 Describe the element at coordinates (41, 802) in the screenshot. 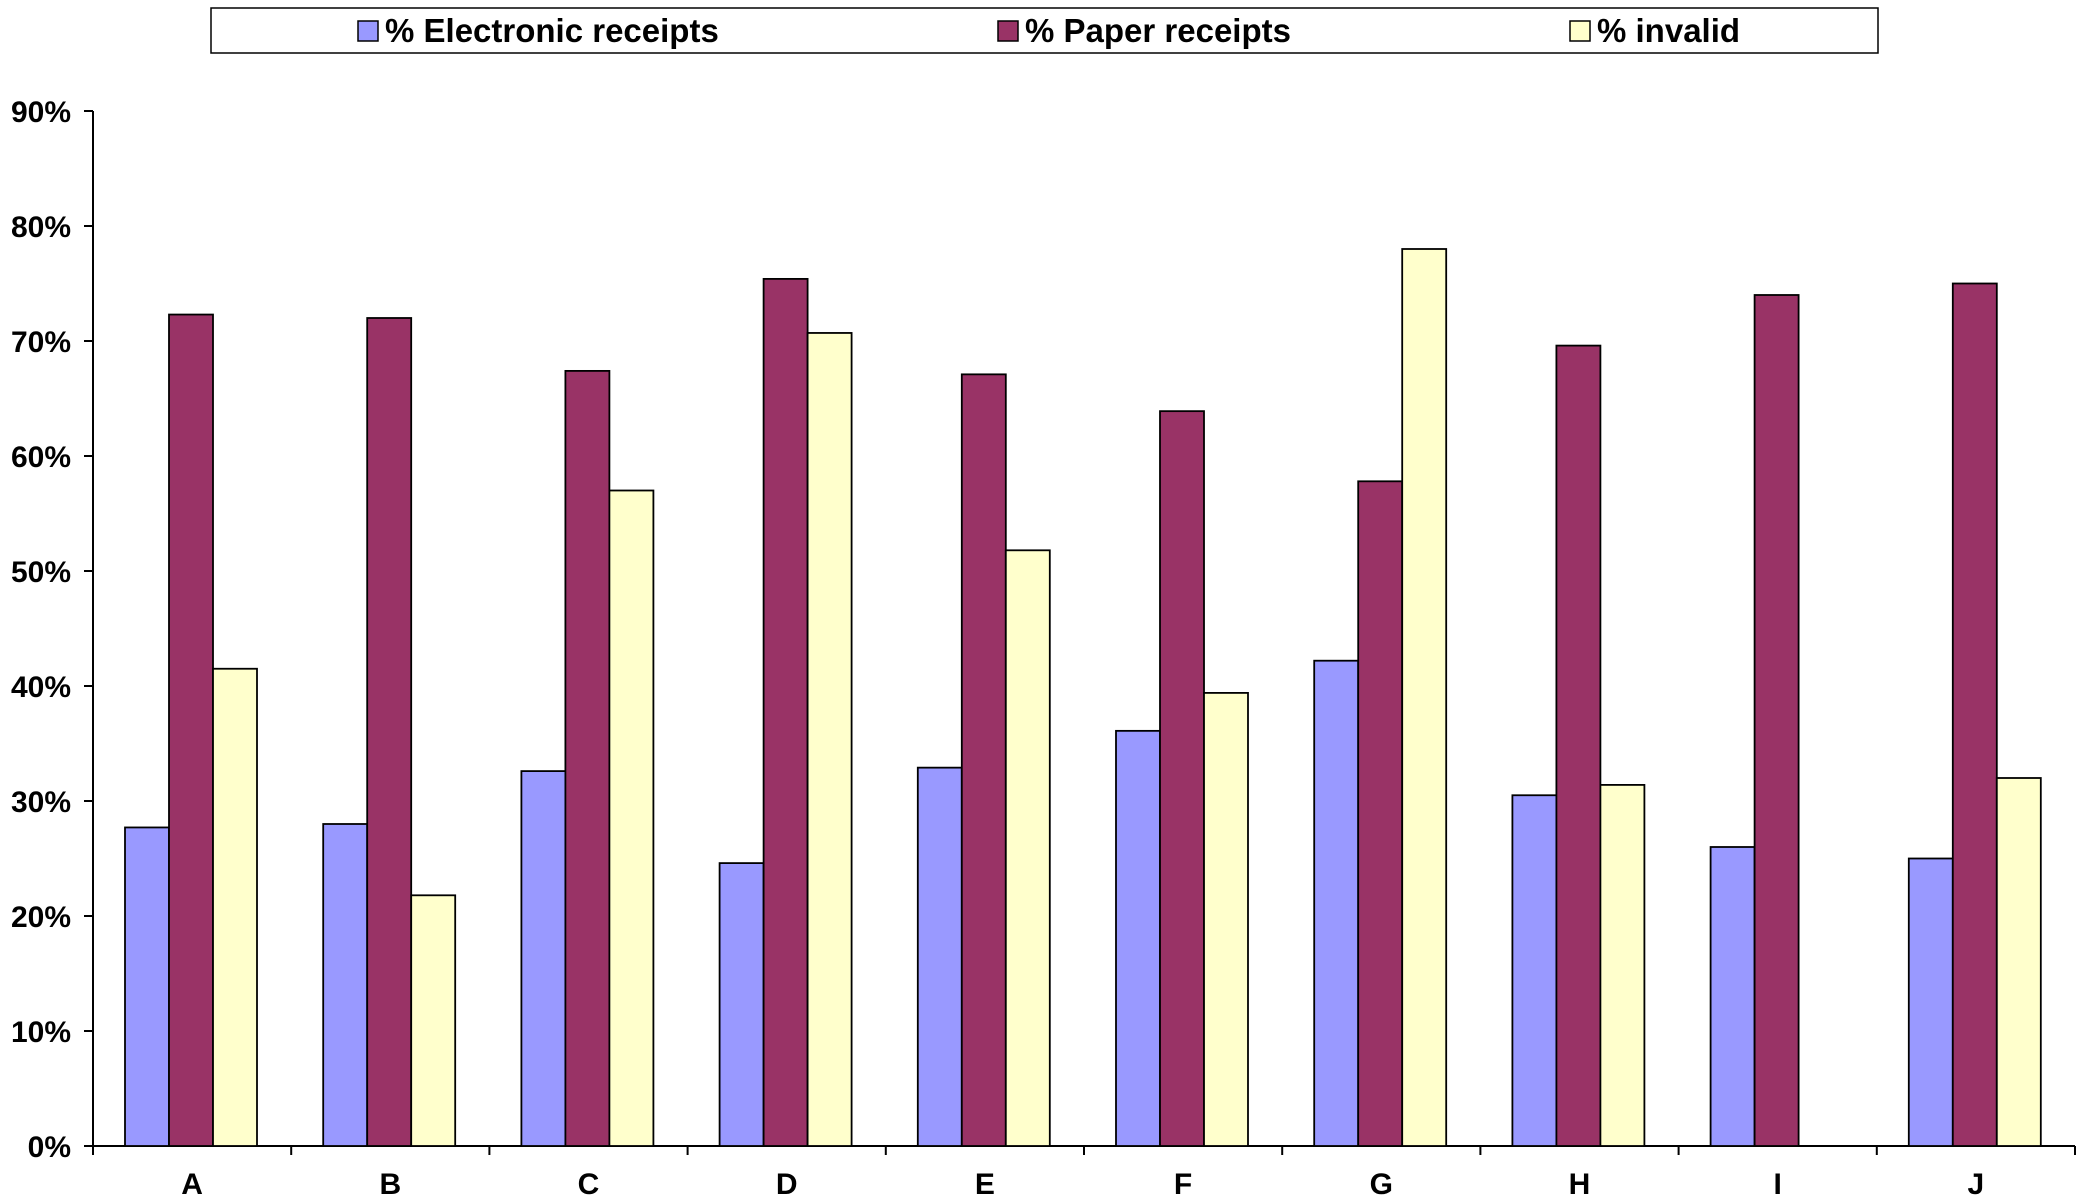

I see `y-tick-label: 30%` at that location.